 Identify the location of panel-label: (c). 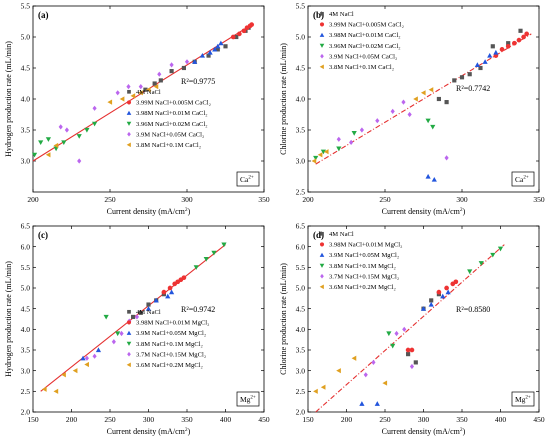
(43, 235).